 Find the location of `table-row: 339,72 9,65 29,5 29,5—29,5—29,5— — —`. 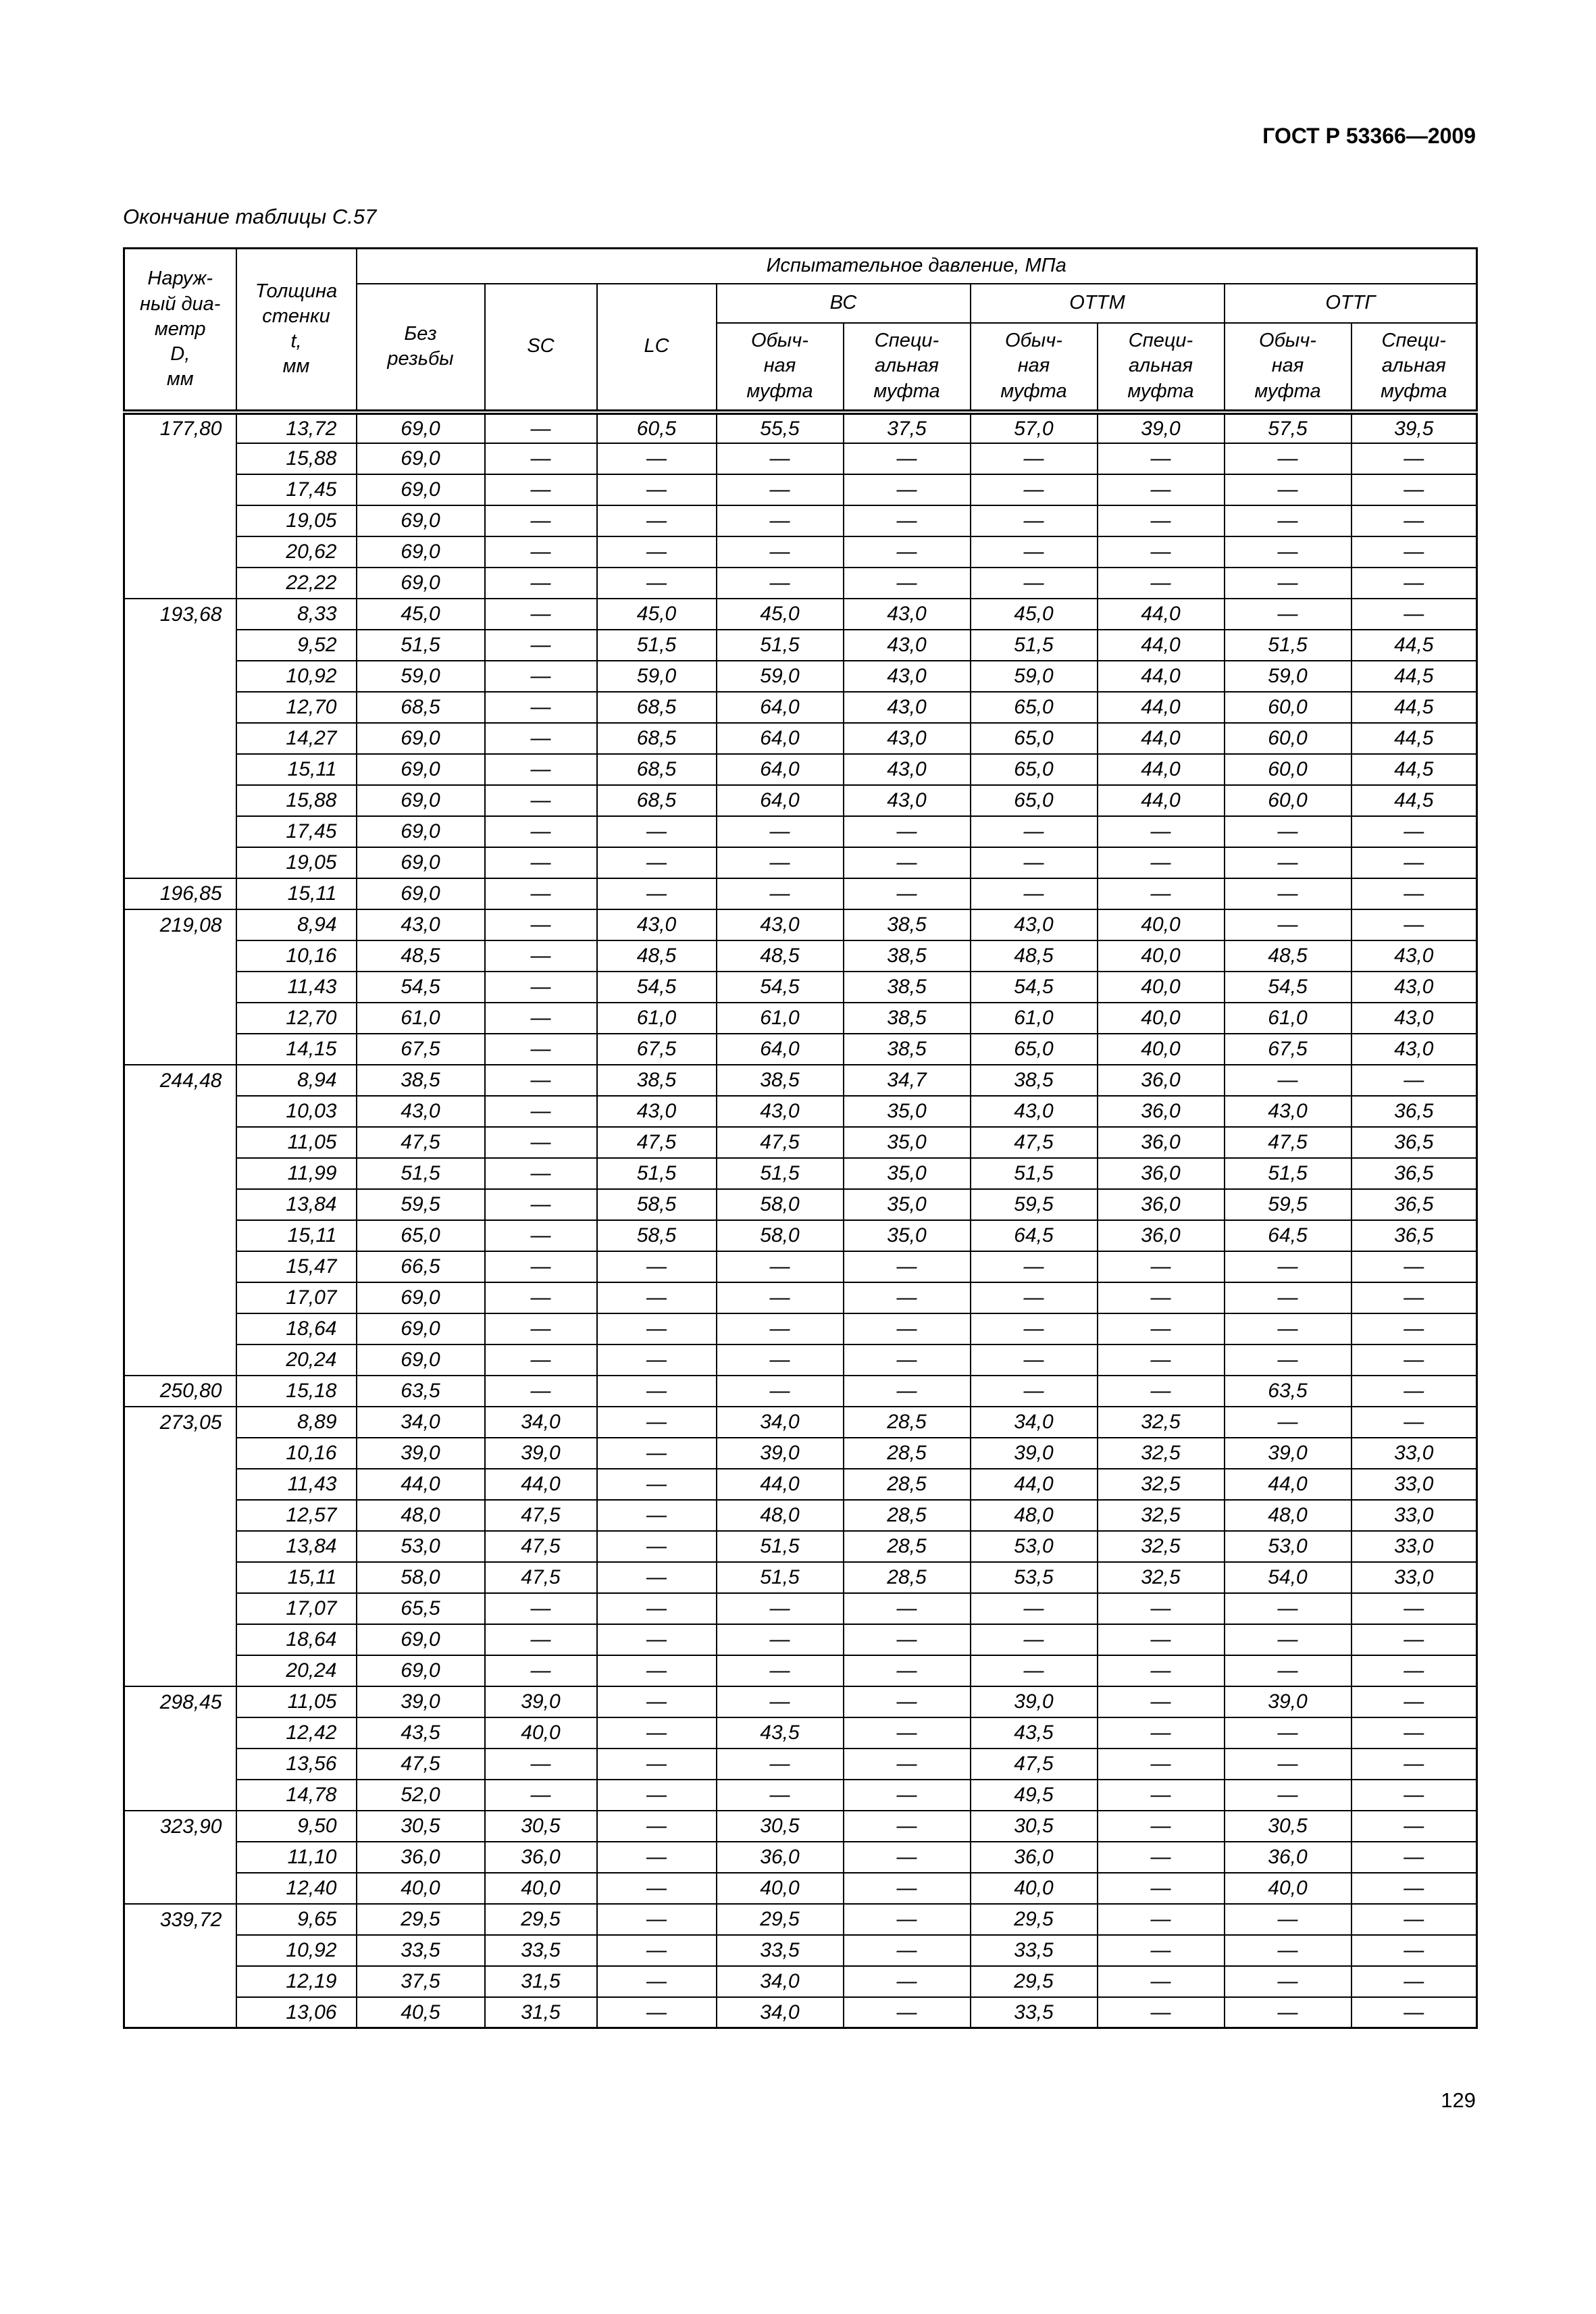

table-row: 339,72 9,65 29,5 29,5—29,5—29,5— — — is located at coordinates (800, 1919).